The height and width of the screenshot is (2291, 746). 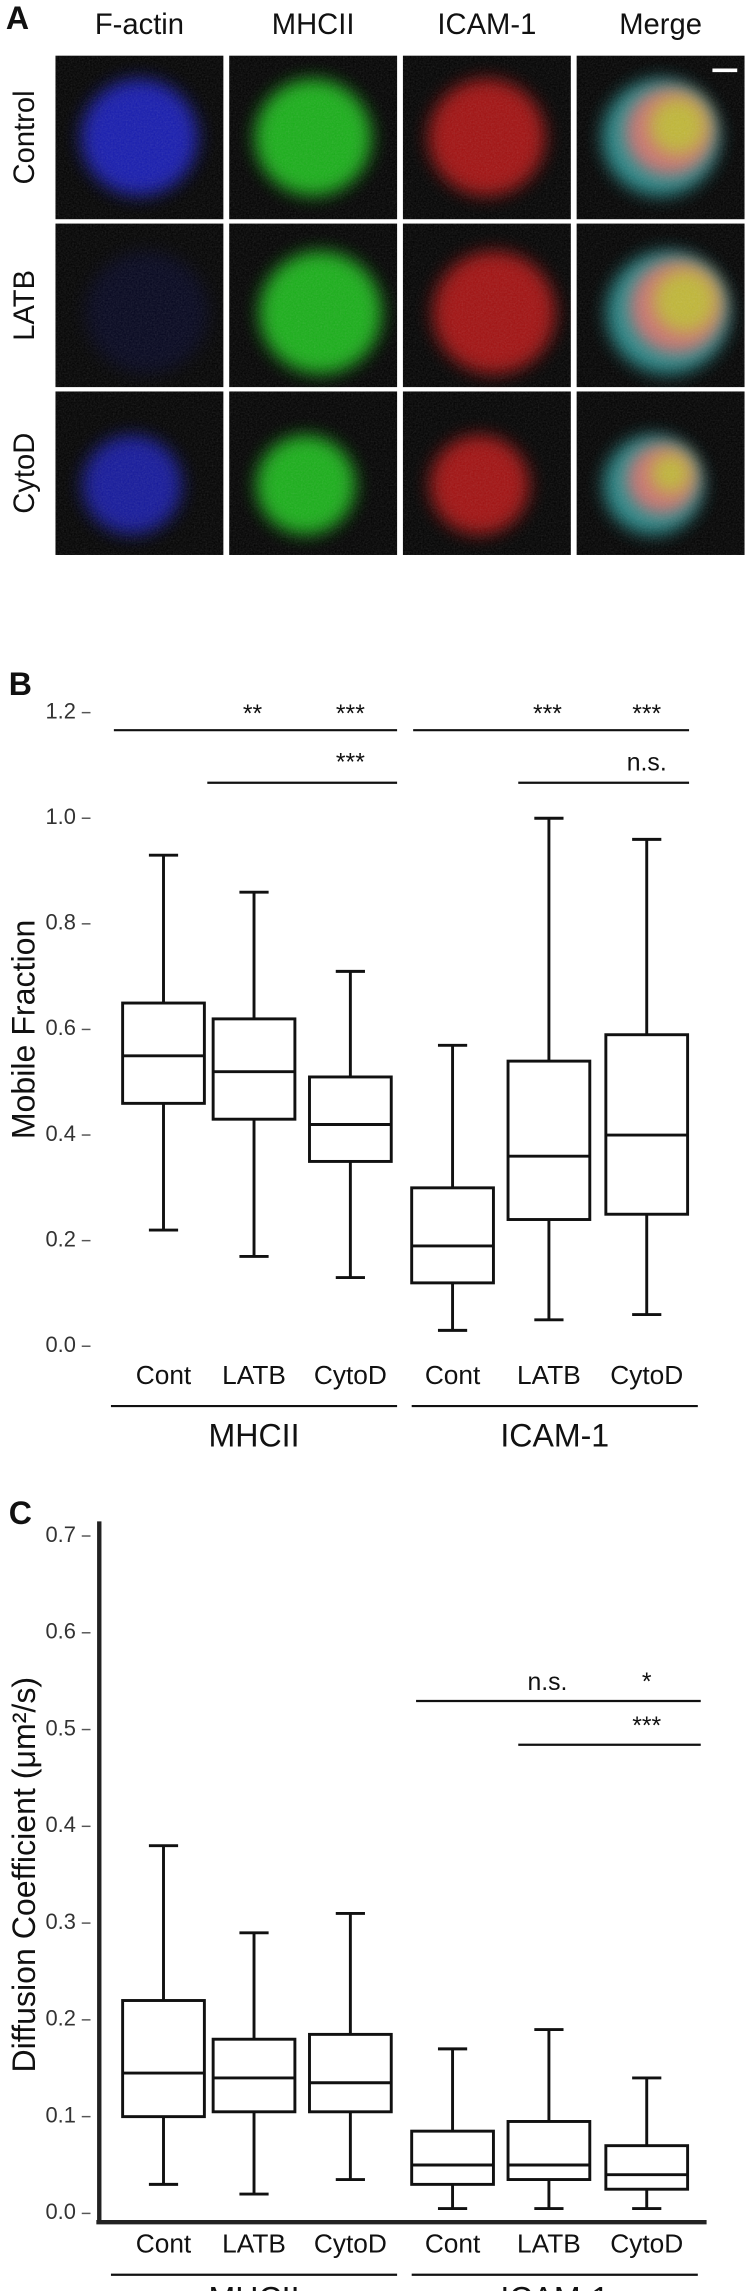 What do you see at coordinates (17, 18) in the screenshot?
I see `panel-label: A` at bounding box center [17, 18].